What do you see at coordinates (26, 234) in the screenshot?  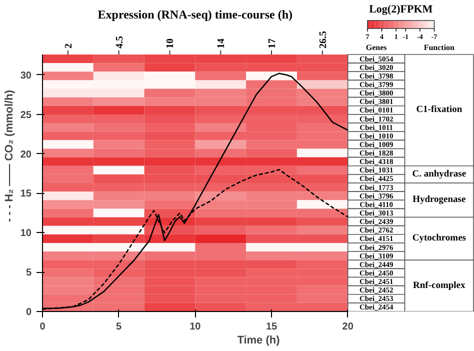 I see `y-tick-label: 10` at bounding box center [26, 234].